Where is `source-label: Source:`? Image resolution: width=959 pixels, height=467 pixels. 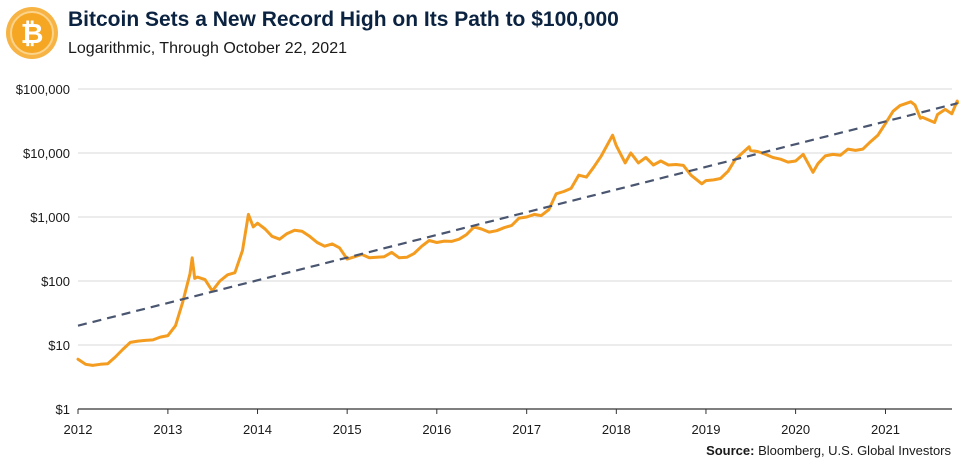
source-label: Source: is located at coordinates (730, 450).